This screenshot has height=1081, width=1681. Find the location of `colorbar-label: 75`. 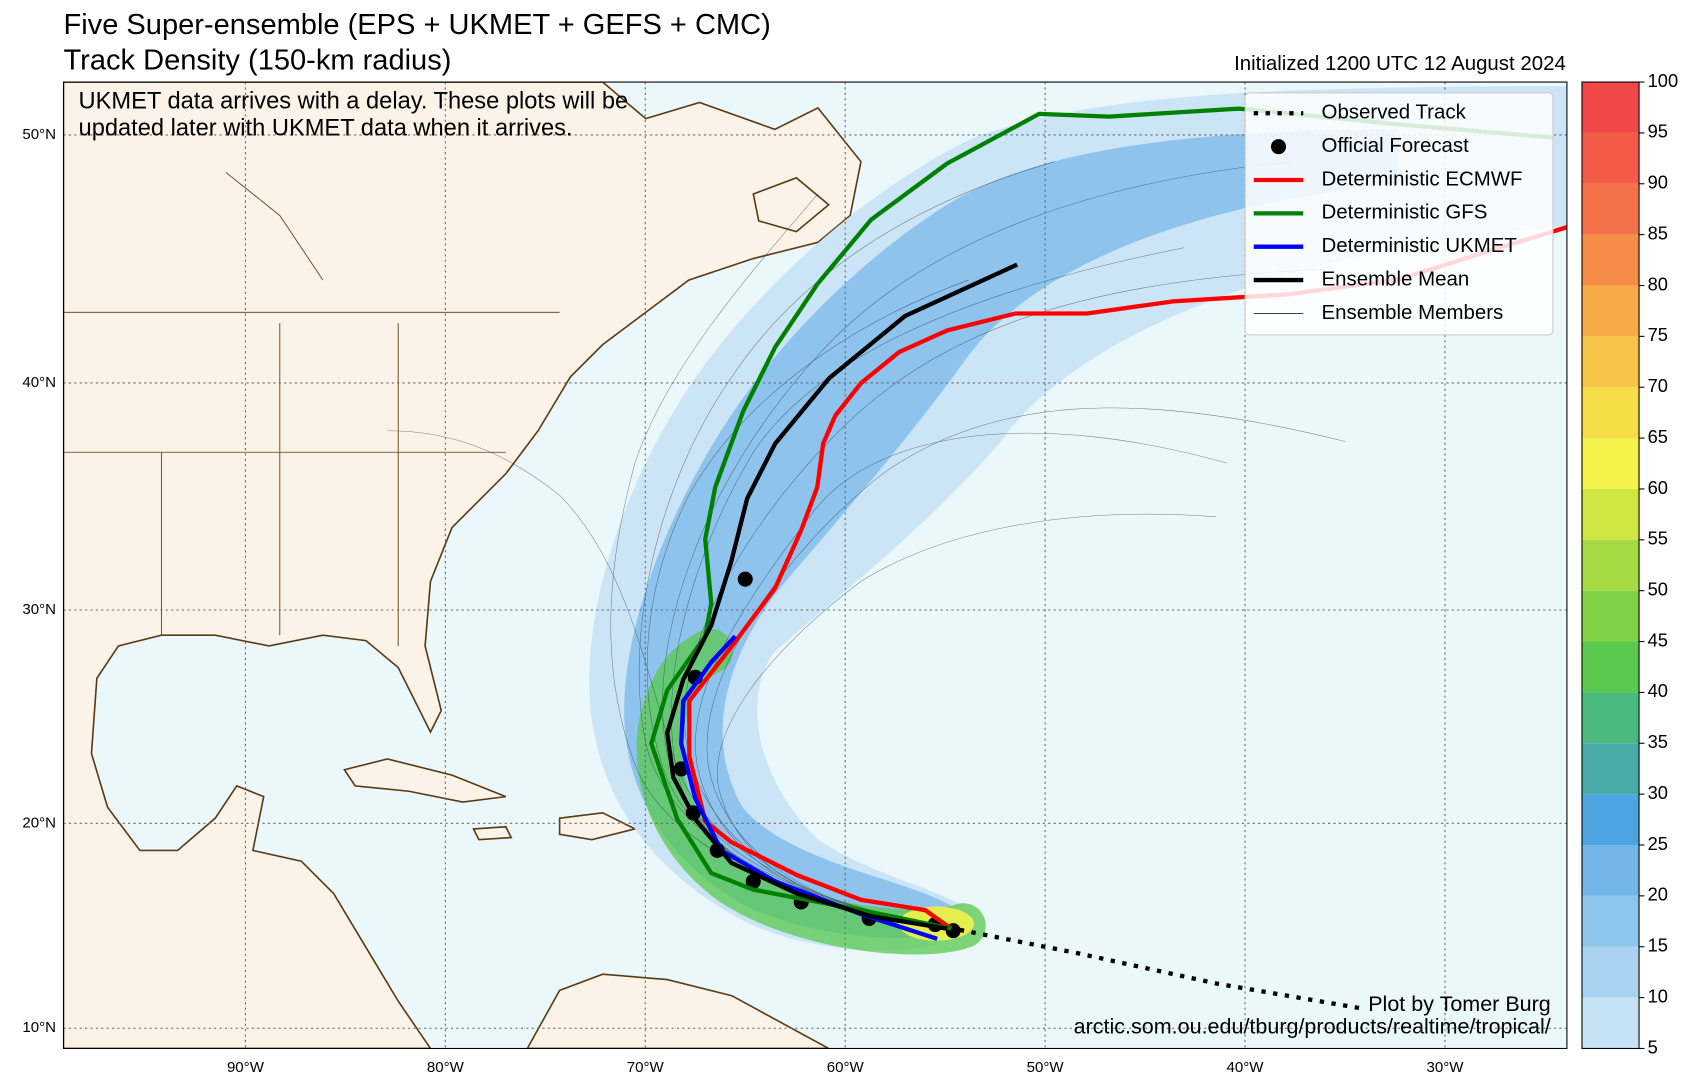

colorbar-label: 75 is located at coordinates (1658, 334).